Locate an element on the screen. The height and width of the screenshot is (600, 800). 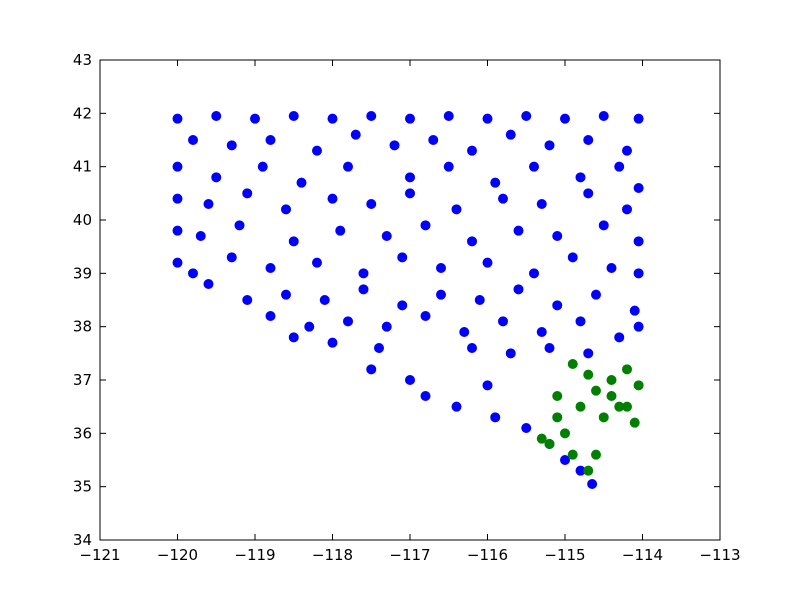
y-tick-label: 42 is located at coordinates (82, 113).